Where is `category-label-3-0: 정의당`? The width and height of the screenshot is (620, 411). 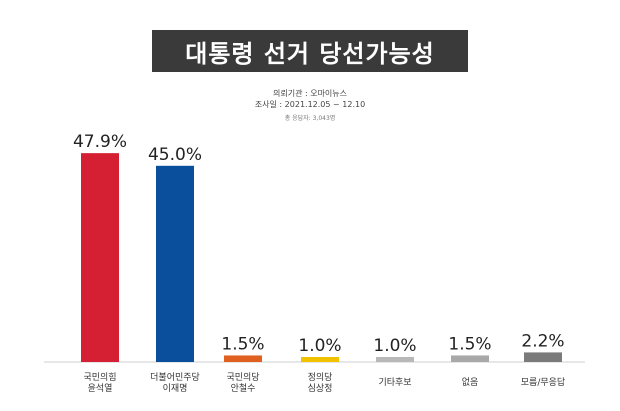 category-label-3-0: 정의당 is located at coordinates (320, 377).